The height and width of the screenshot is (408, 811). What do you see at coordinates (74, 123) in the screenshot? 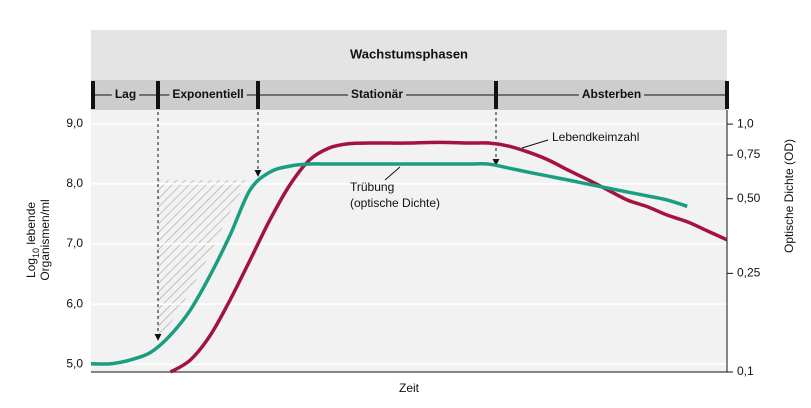
I see `y-tick-label: 9,0` at bounding box center [74, 123].